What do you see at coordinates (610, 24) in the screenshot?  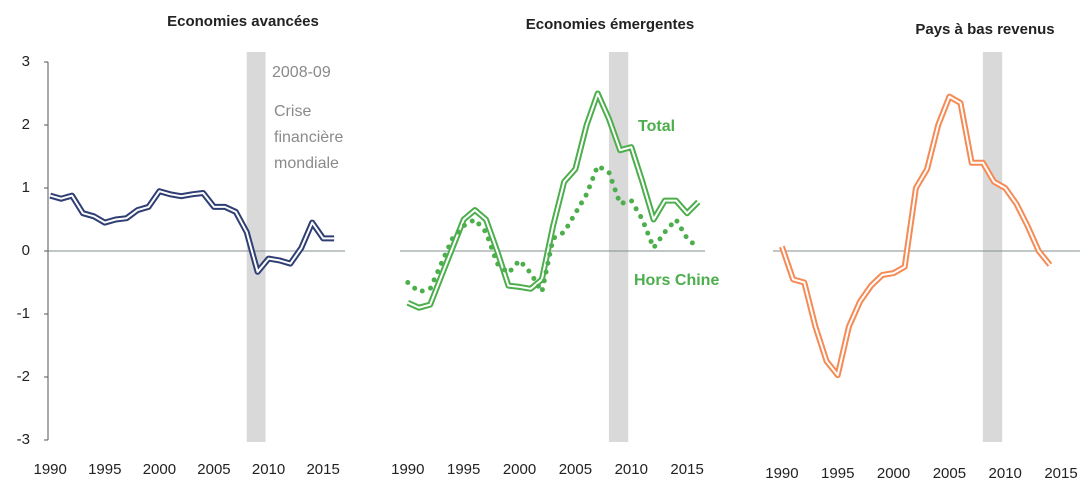 I see `panel-title: Economies émergentes` at bounding box center [610, 24].